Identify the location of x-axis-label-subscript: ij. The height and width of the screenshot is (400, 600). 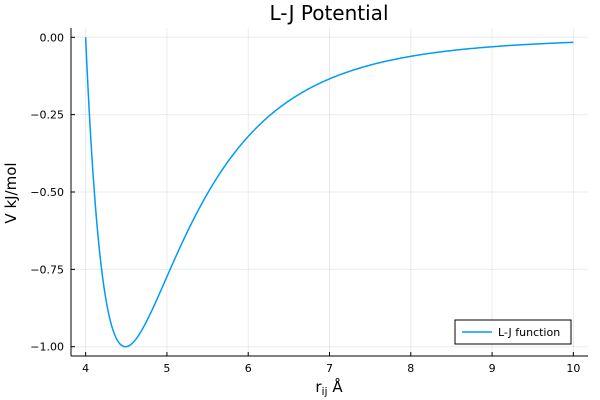
(325, 391).